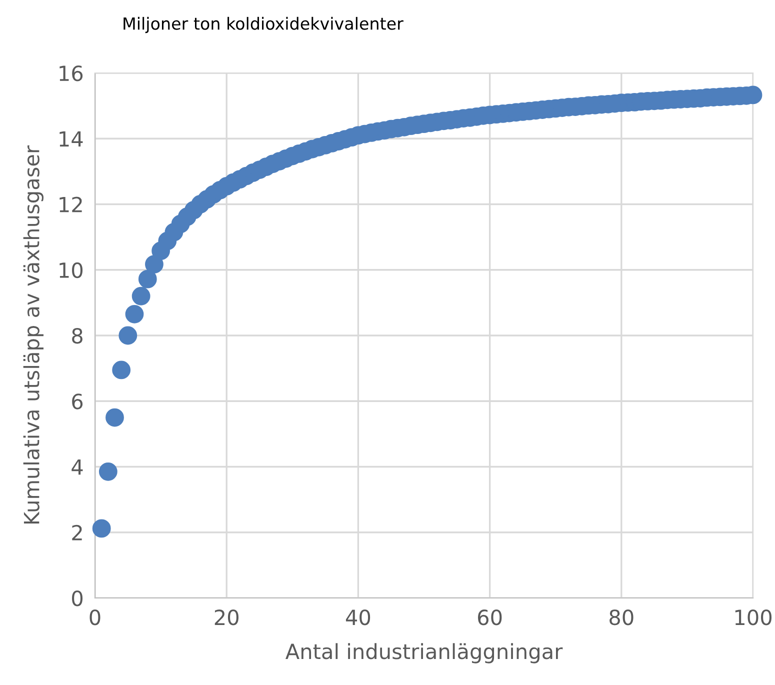 The image size is (775, 685). Describe the element at coordinates (358, 617) in the screenshot. I see `x-tick-label: 40` at that location.